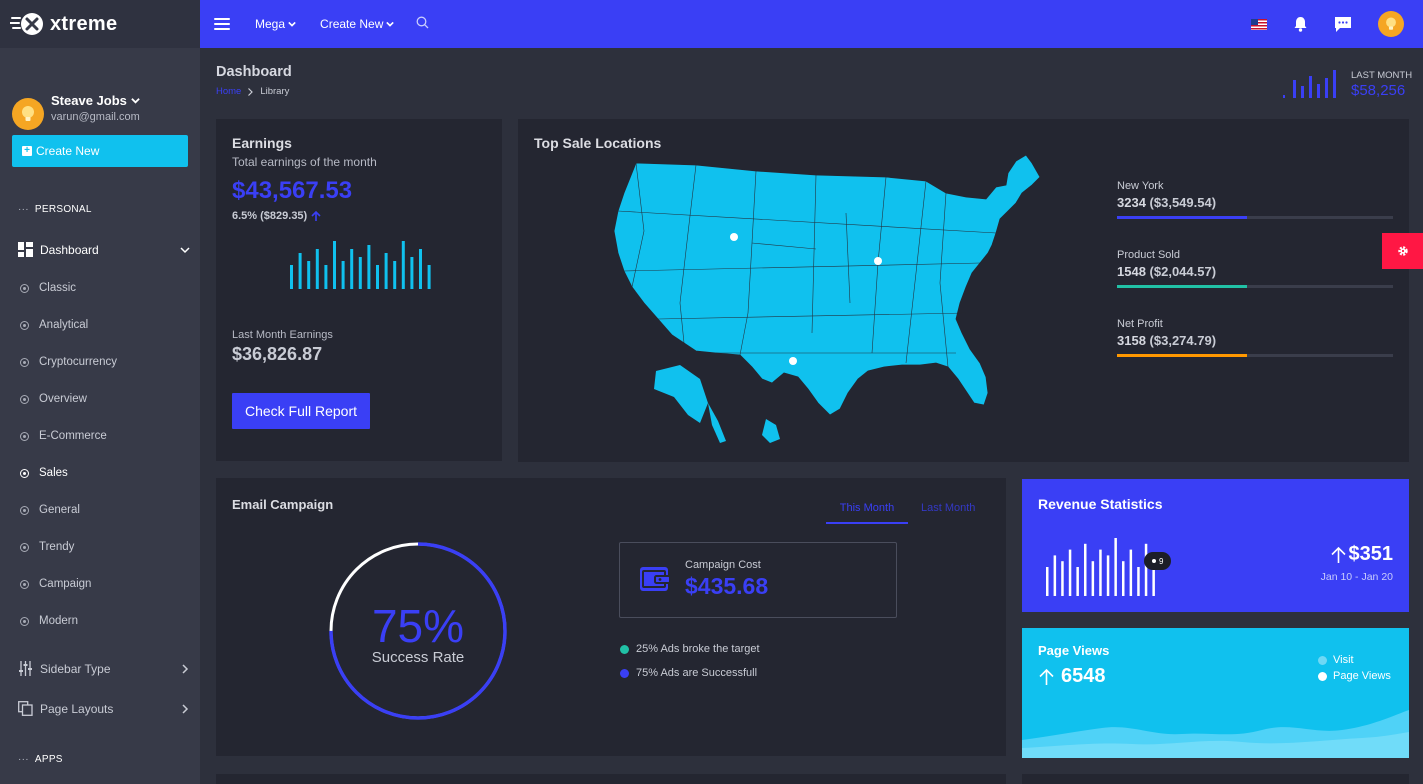 The height and width of the screenshot is (784, 1423). What do you see at coordinates (1255, 202) in the screenshot?
I see `stat-value: 3234 ($3,549.54)` at bounding box center [1255, 202].